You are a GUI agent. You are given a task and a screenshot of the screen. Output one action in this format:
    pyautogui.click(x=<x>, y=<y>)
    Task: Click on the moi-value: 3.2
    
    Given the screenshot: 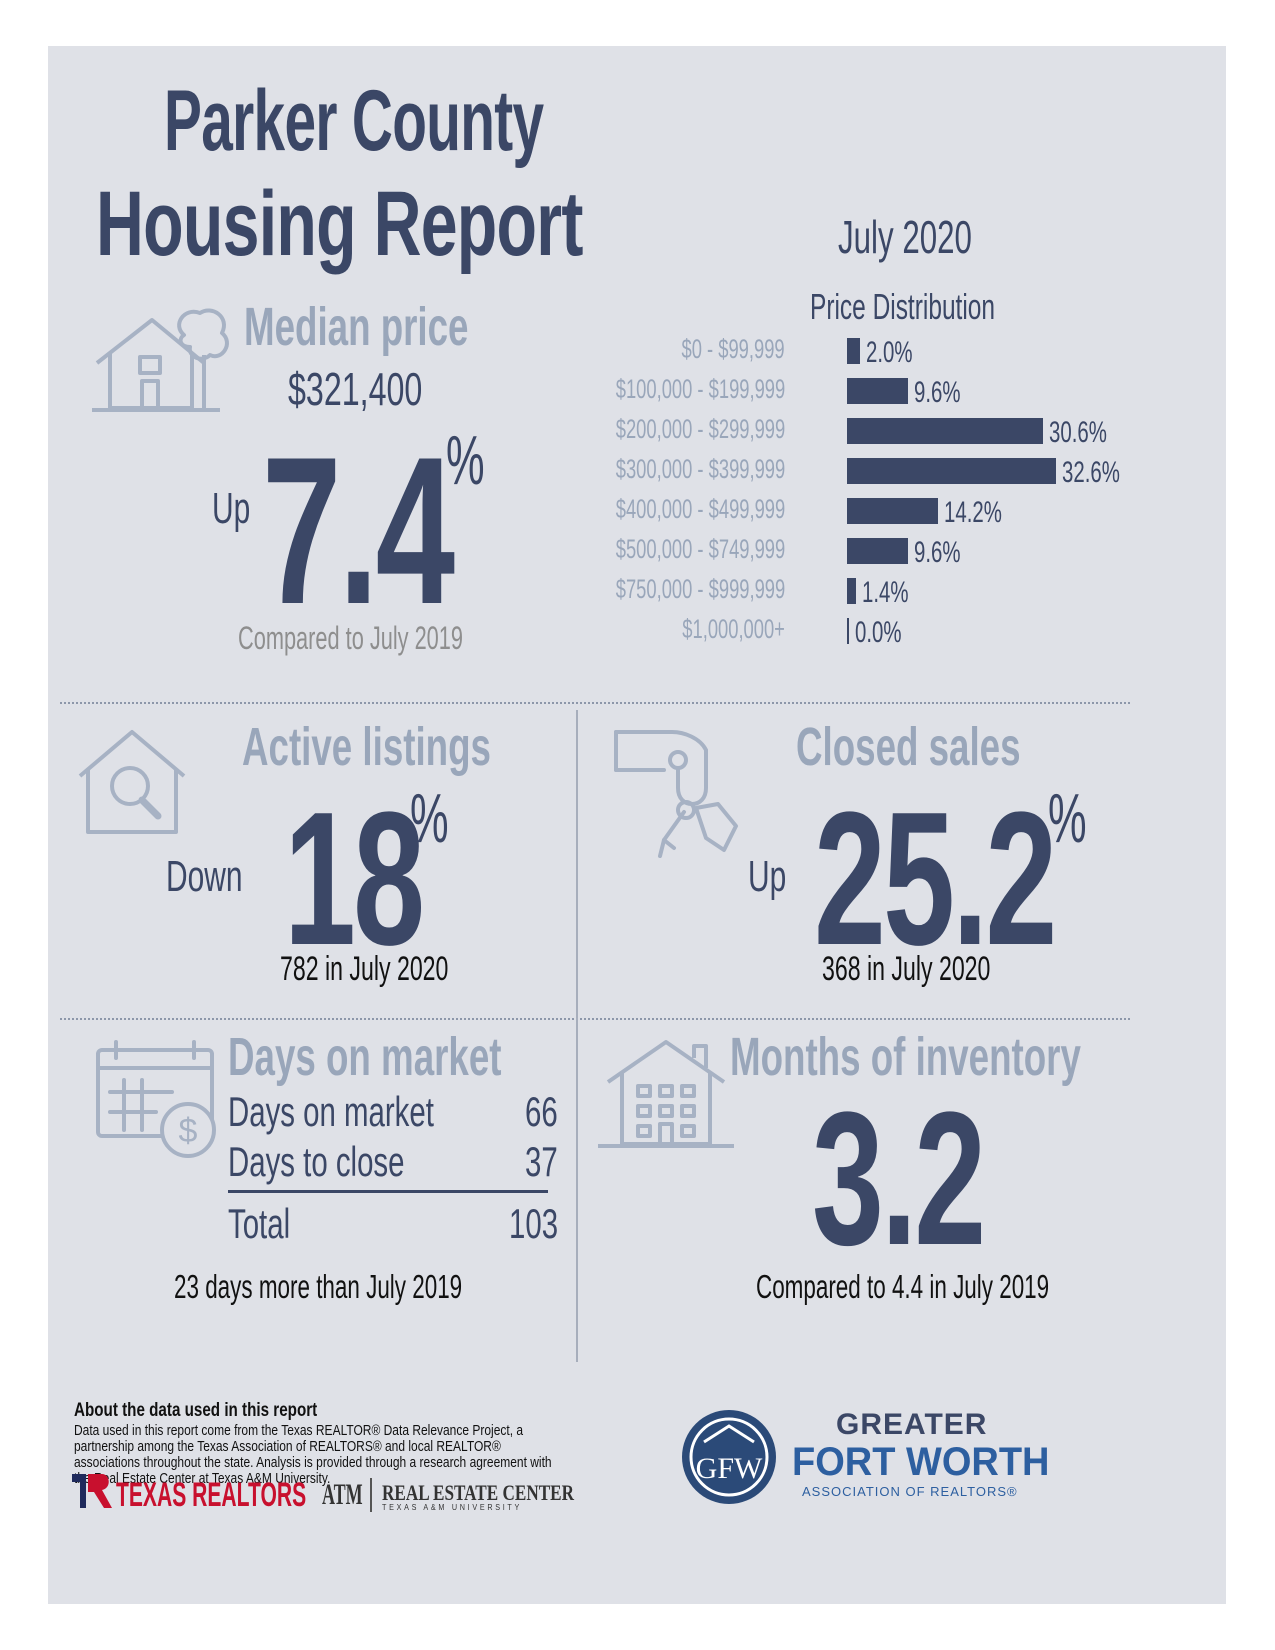 What is the action you would take?
    pyautogui.click(x=899, y=1179)
    